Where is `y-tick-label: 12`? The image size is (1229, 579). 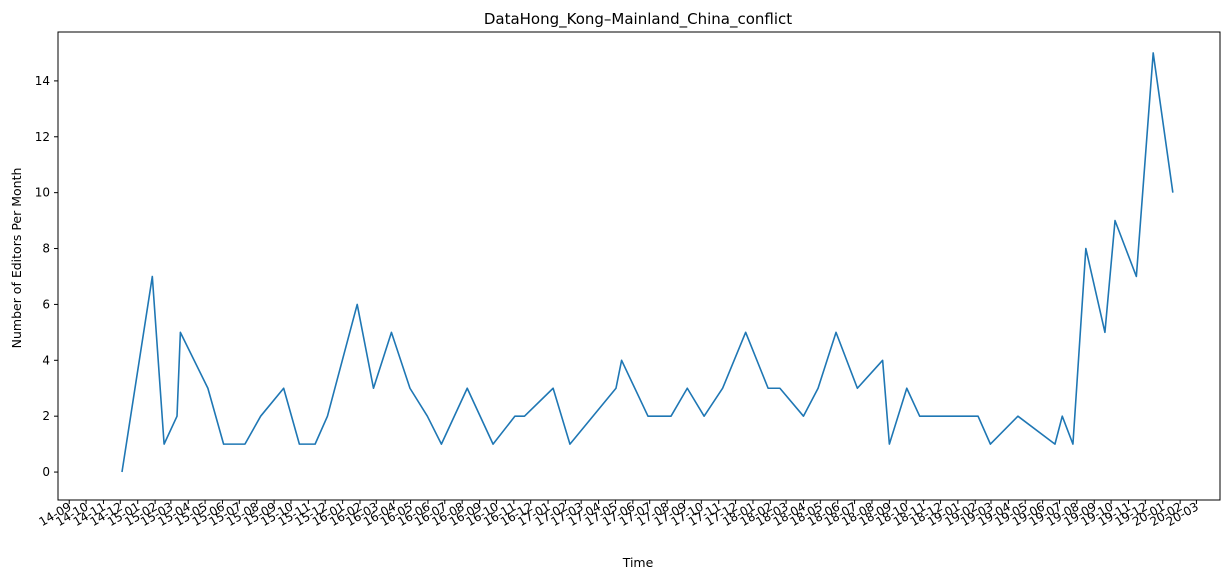
y-tick-label: 12 is located at coordinates (42, 137).